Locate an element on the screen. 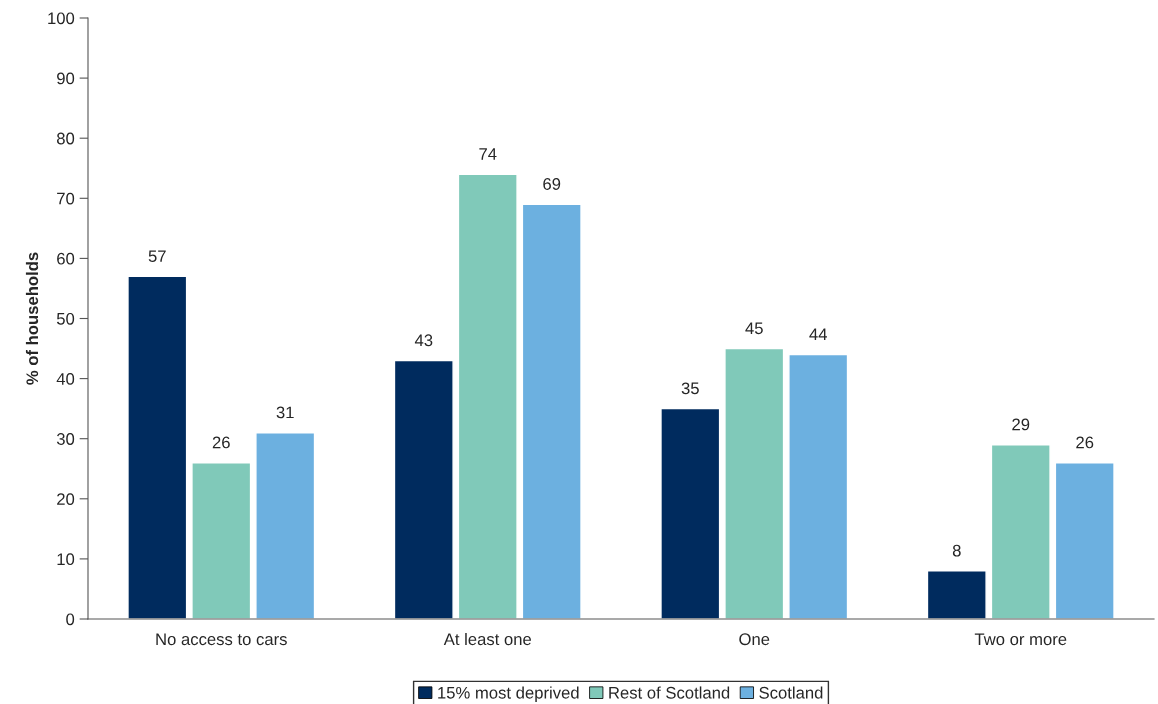 This screenshot has height=704, width=1158. data-label: 74 is located at coordinates (488, 154).